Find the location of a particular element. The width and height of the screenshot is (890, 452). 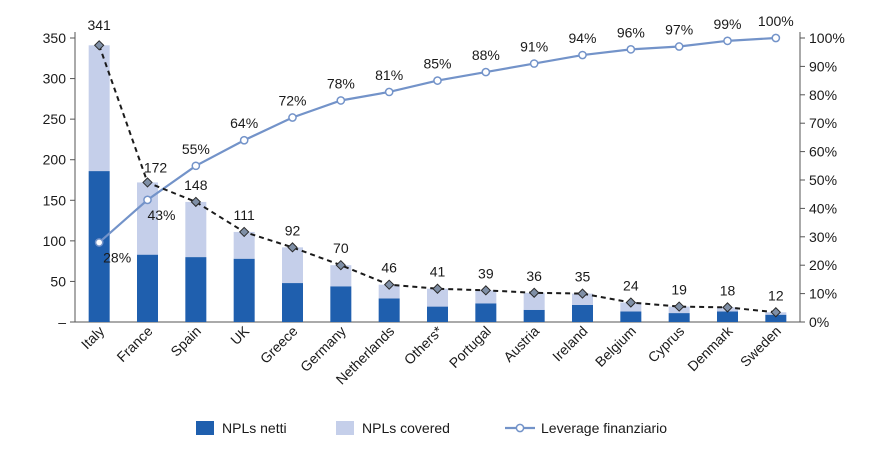

right-axis-tick-label: 50% is located at coordinates (823, 180).